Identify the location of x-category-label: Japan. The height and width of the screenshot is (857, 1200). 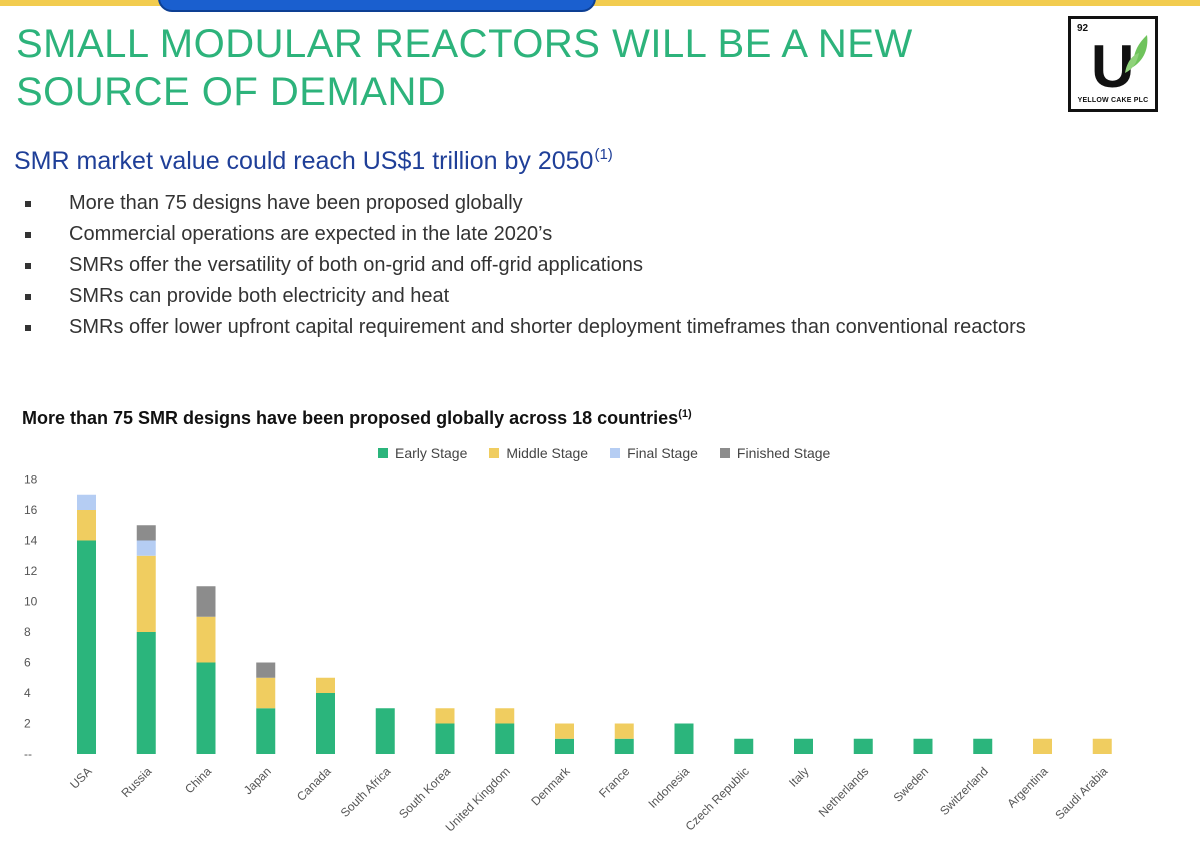
(257, 780).